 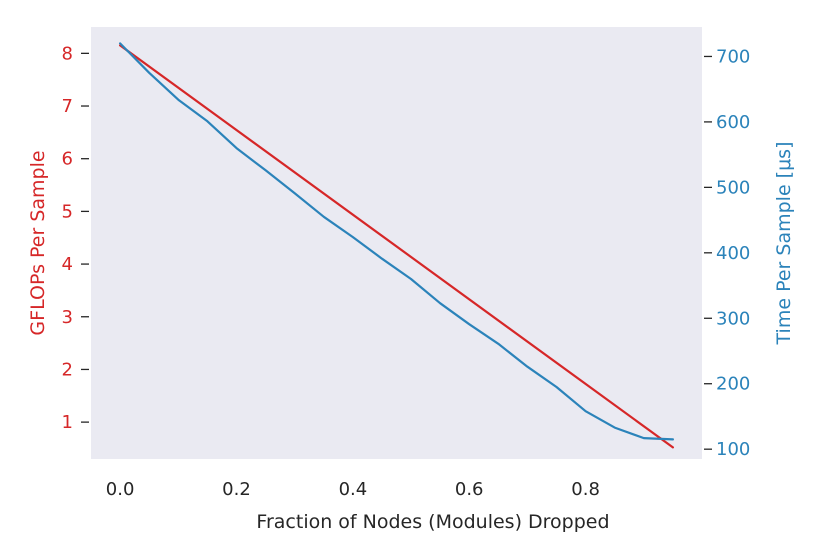 What do you see at coordinates (432, 522) in the screenshot?
I see `x-axis-label: Fraction of Nodes (Modules) Dropped` at bounding box center [432, 522].